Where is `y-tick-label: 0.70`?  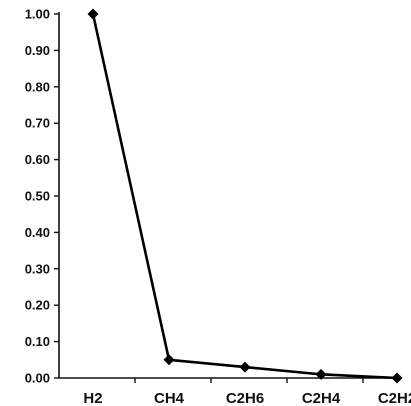 y-tick-label: 0.70 is located at coordinates (37, 123).